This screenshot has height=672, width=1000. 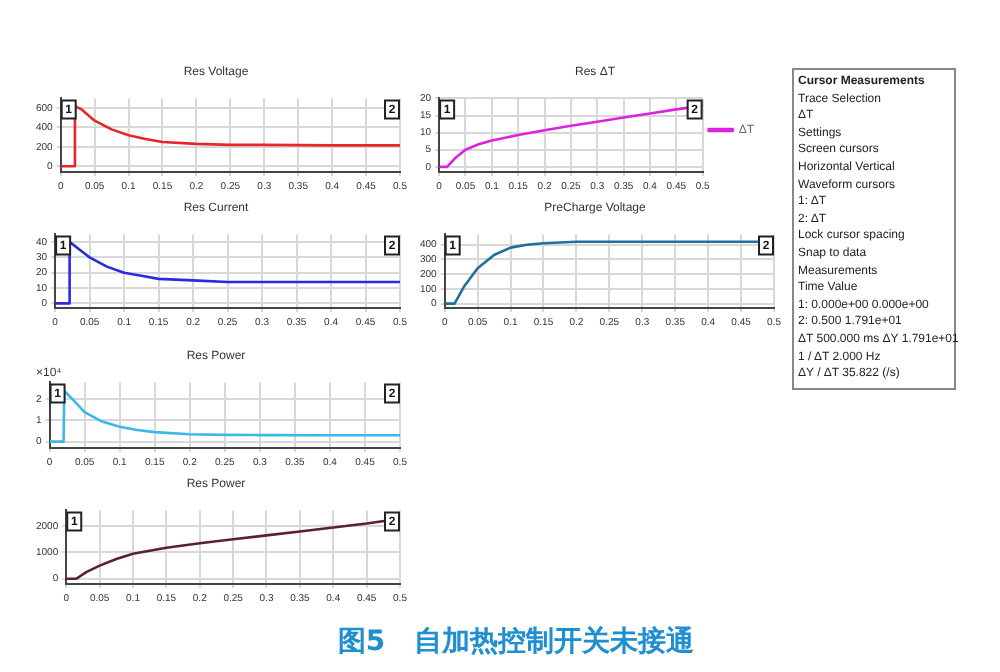 What do you see at coordinates (516, 643) in the screenshot?
I see `text: 图5 自加热控制开关未接通` at bounding box center [516, 643].